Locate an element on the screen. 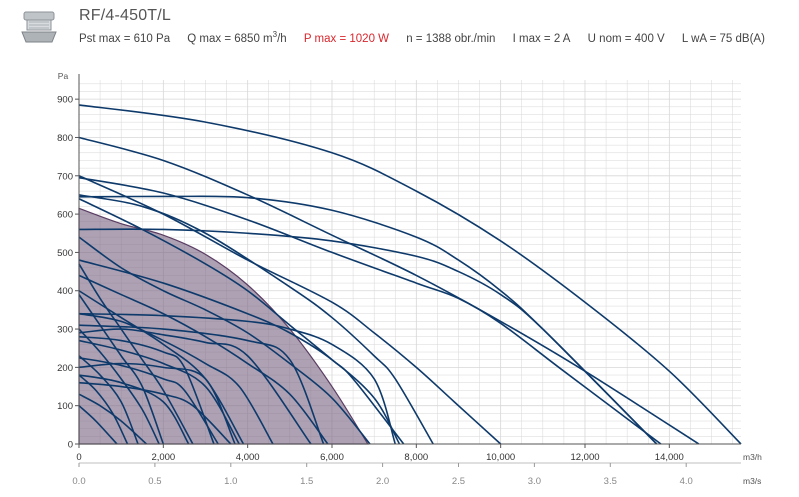 The height and width of the screenshot is (497, 799). y-tick-label: 900 is located at coordinates (65, 100).